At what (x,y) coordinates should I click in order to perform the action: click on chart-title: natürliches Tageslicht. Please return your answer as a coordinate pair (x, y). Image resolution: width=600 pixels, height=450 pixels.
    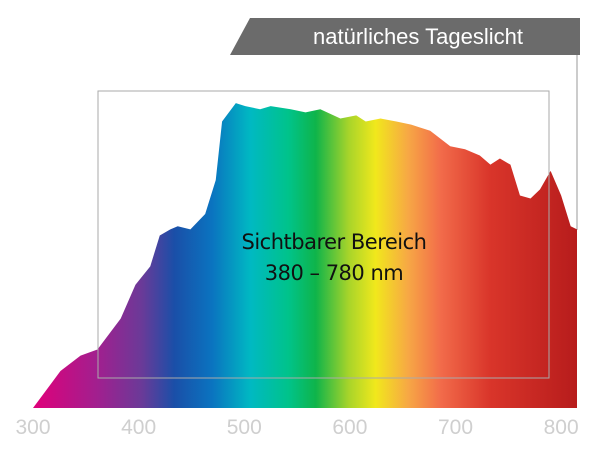
    Looking at the image, I should click on (418, 36).